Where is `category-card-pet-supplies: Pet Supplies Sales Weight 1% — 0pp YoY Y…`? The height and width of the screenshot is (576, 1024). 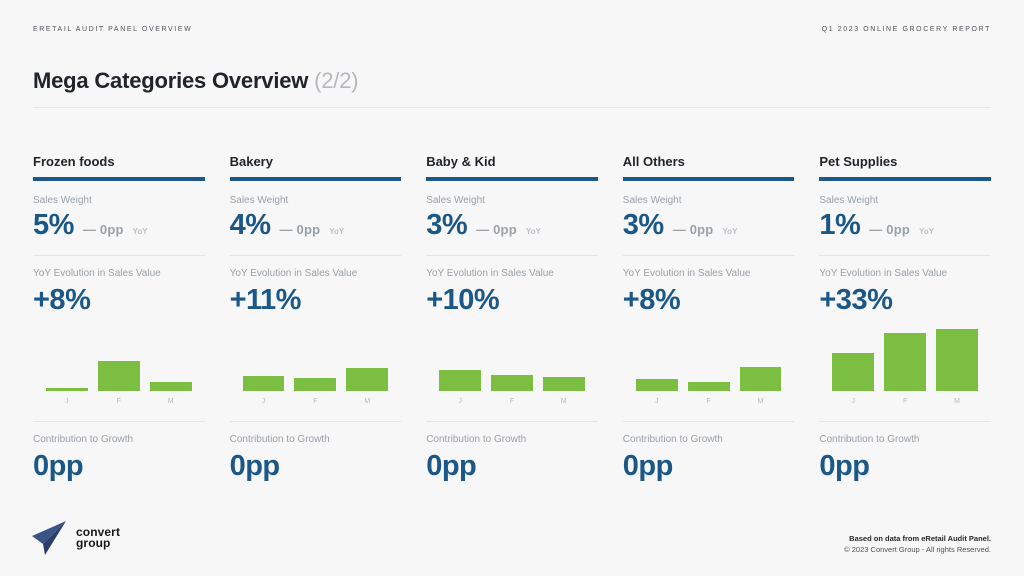
category-card-pet-supplies: Pet Supplies Sales Weight 1% — 0pp YoY Y… is located at coordinates (905, 316).